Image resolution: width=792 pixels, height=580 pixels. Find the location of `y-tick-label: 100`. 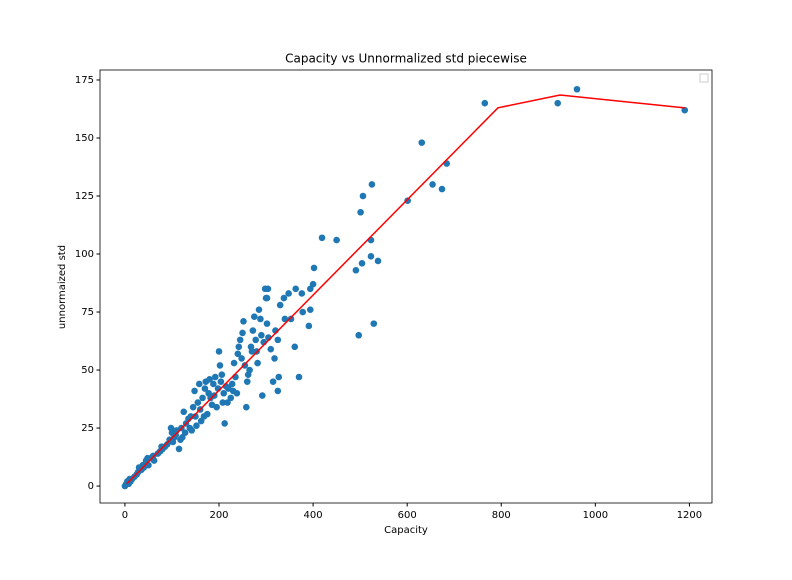

y-tick-label: 100 is located at coordinates (84, 254).